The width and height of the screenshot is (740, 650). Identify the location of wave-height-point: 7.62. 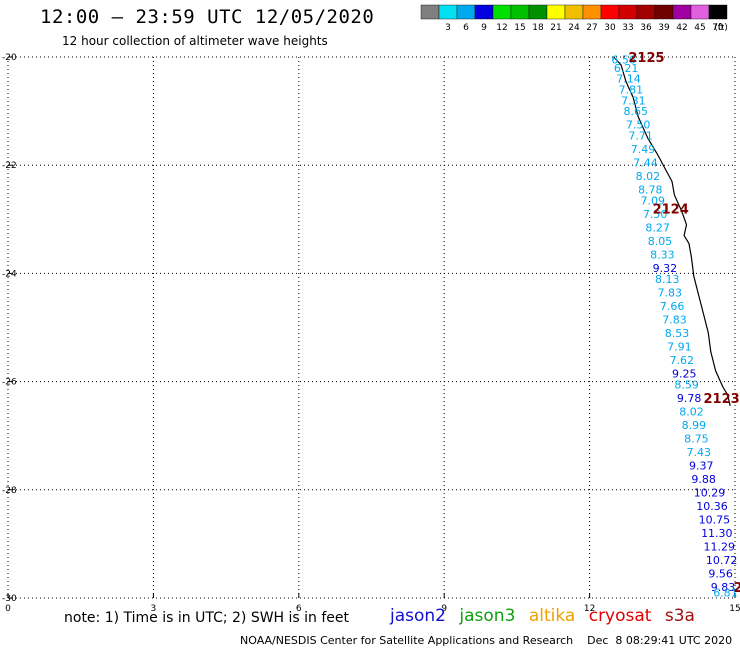
(682, 360).